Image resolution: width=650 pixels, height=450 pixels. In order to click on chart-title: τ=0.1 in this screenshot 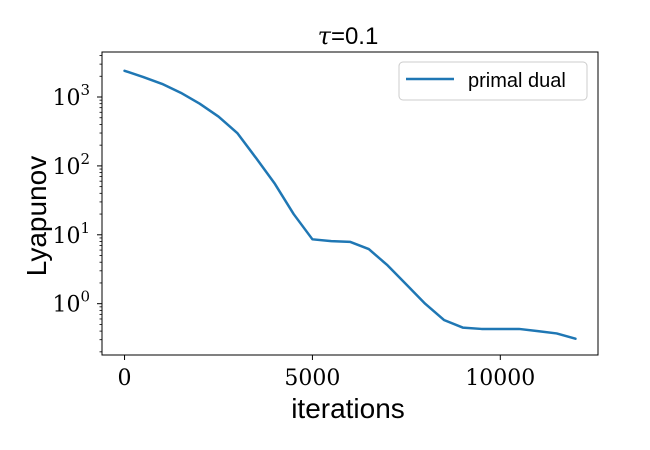, I will do `click(348, 36)`.